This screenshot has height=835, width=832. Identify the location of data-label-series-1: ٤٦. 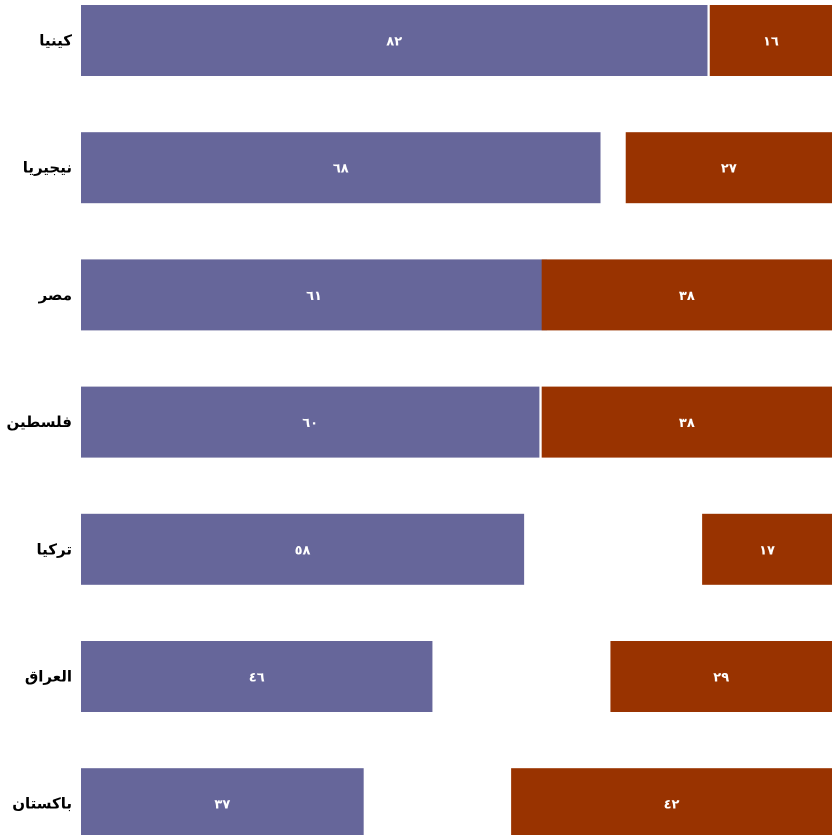
(257, 677).